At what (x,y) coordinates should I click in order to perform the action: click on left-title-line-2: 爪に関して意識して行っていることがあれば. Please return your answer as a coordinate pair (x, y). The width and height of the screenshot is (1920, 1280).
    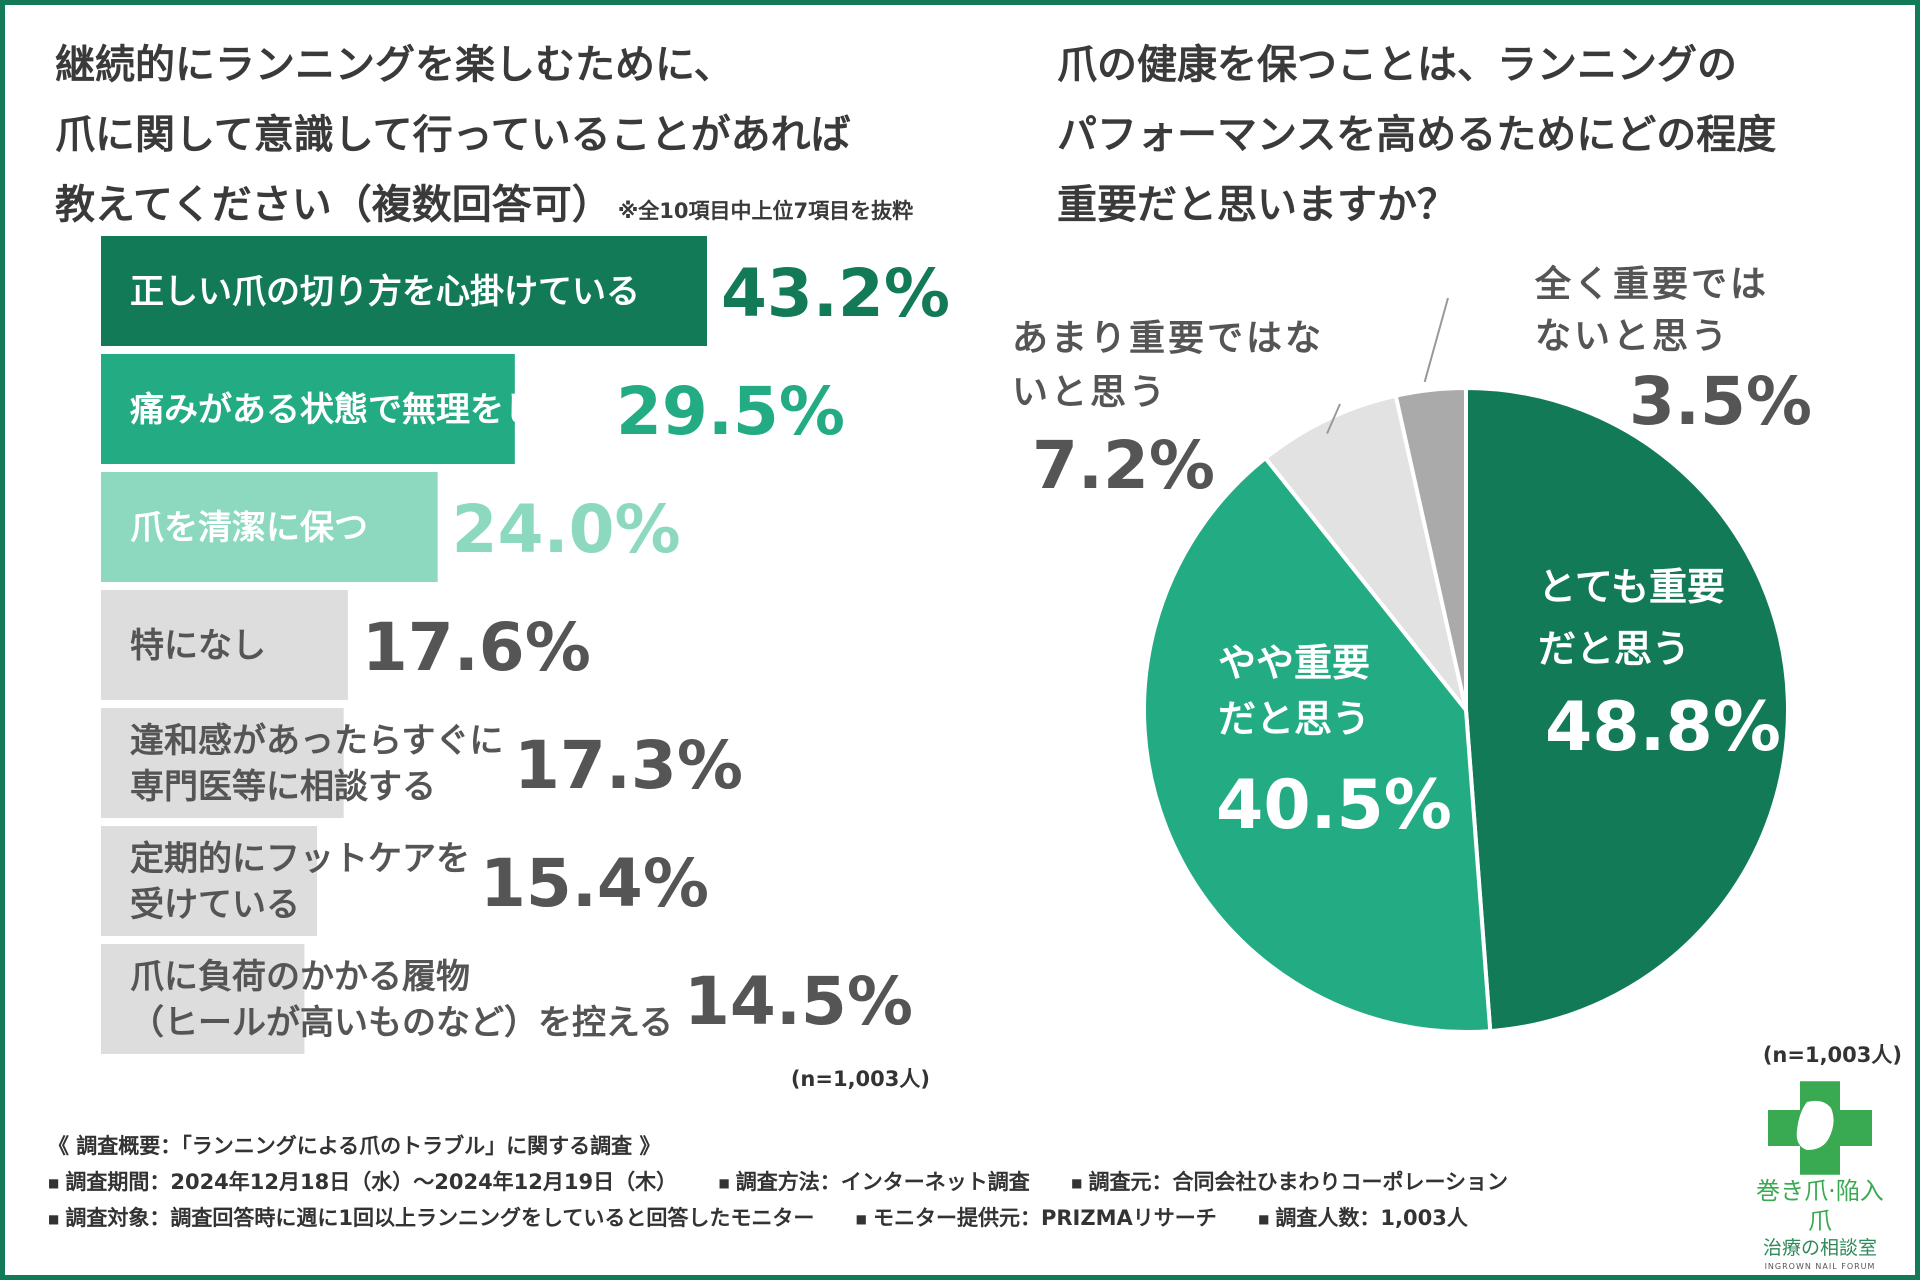
    Looking at the image, I should click on (453, 135).